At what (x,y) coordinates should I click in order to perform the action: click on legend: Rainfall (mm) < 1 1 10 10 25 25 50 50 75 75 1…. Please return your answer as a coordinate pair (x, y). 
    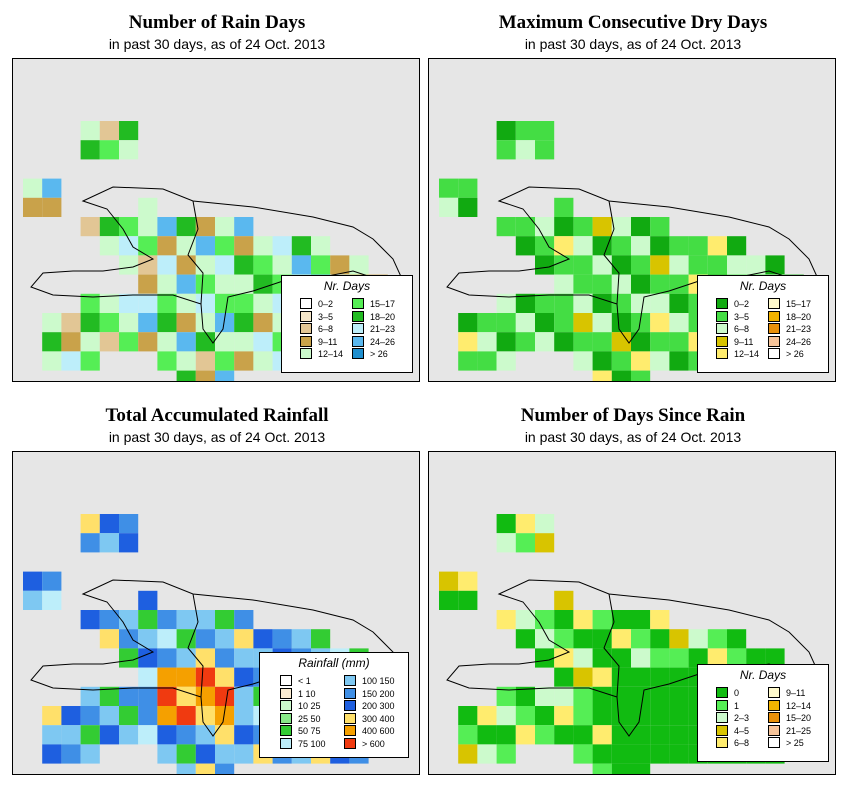
    Looking at the image, I should click on (334, 705).